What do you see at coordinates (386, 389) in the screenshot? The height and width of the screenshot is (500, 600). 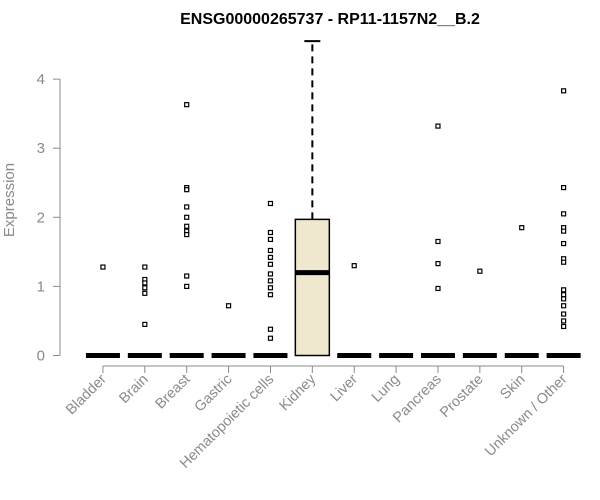 I see `x-tick-label: Lung` at bounding box center [386, 389].